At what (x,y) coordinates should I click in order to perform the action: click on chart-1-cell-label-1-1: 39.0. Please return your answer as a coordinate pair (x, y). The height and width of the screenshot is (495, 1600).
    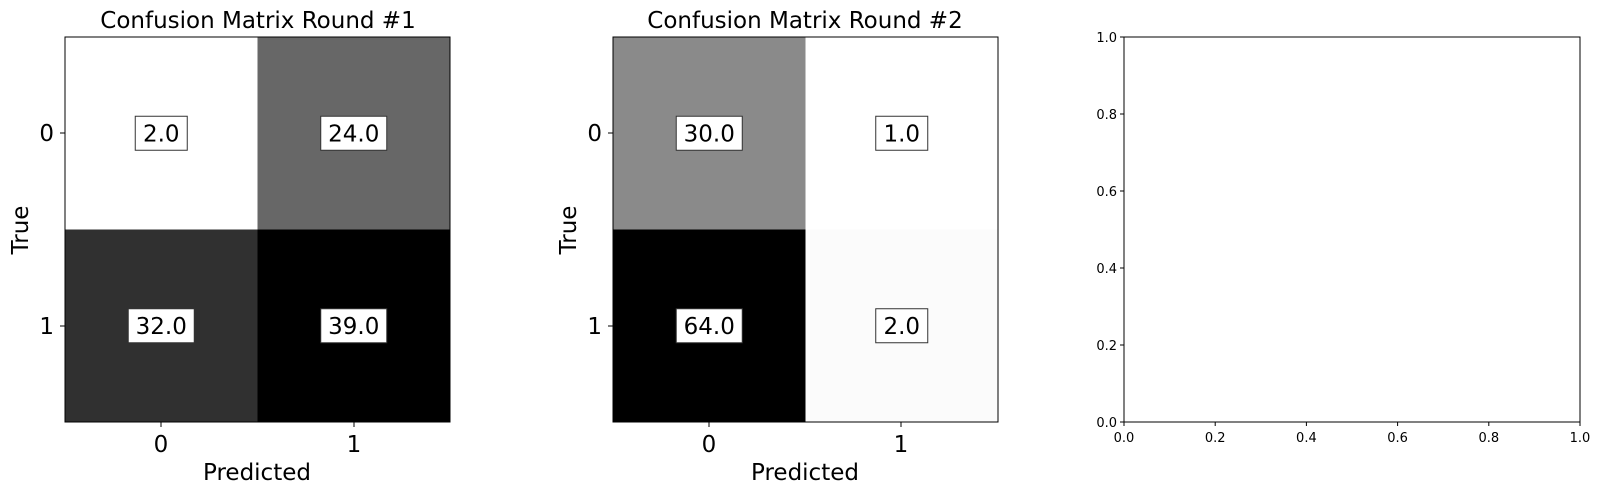
    Looking at the image, I should click on (353, 327).